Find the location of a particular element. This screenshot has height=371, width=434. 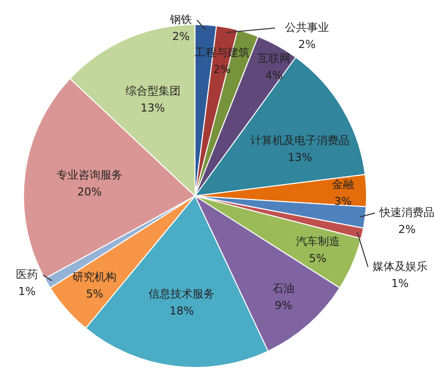

data-label: 20% is located at coordinates (89, 192).